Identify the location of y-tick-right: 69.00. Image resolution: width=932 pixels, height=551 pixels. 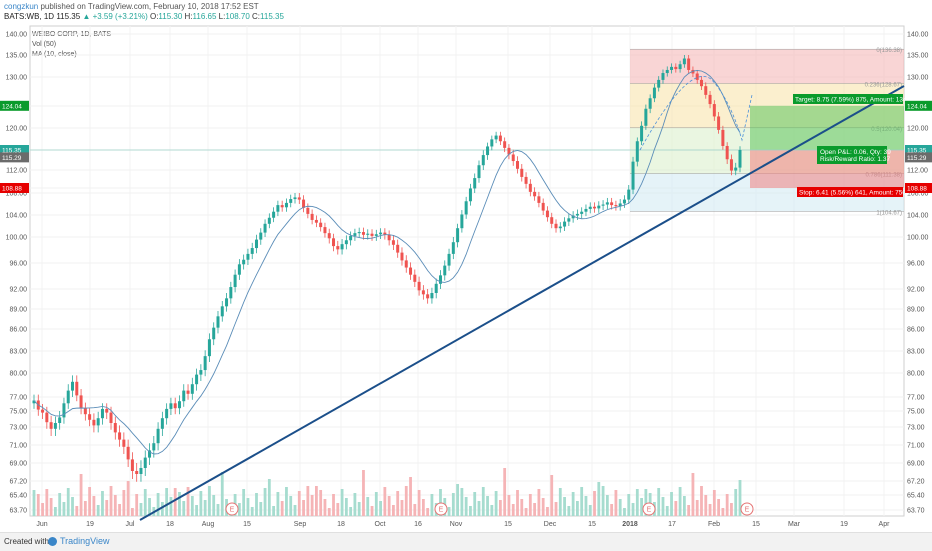
(916, 464).